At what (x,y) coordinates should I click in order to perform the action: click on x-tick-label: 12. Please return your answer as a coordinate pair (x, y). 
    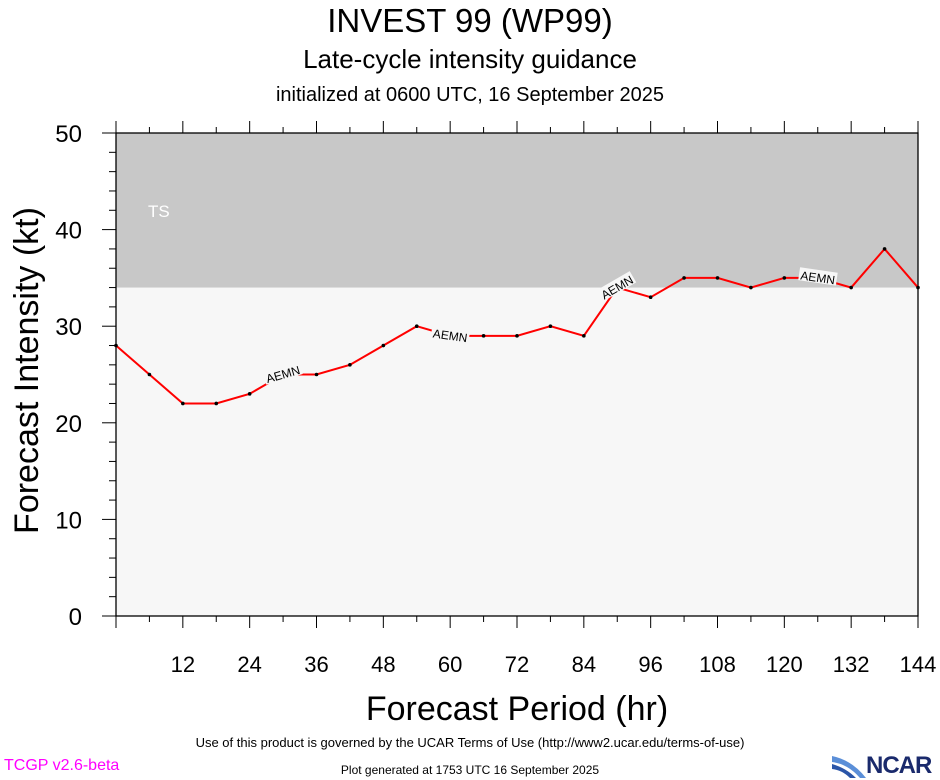
    Looking at the image, I should click on (183, 664).